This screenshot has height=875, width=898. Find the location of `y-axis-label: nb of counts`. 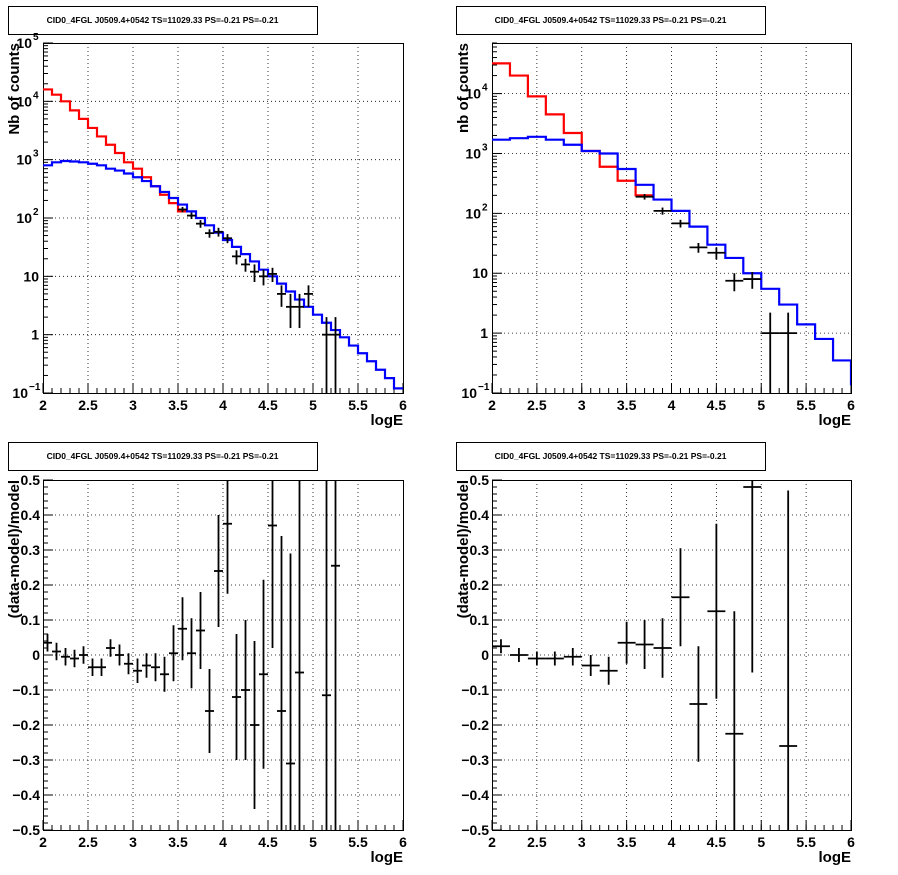

y-axis-label: nb of counts is located at coordinates (463, 88).